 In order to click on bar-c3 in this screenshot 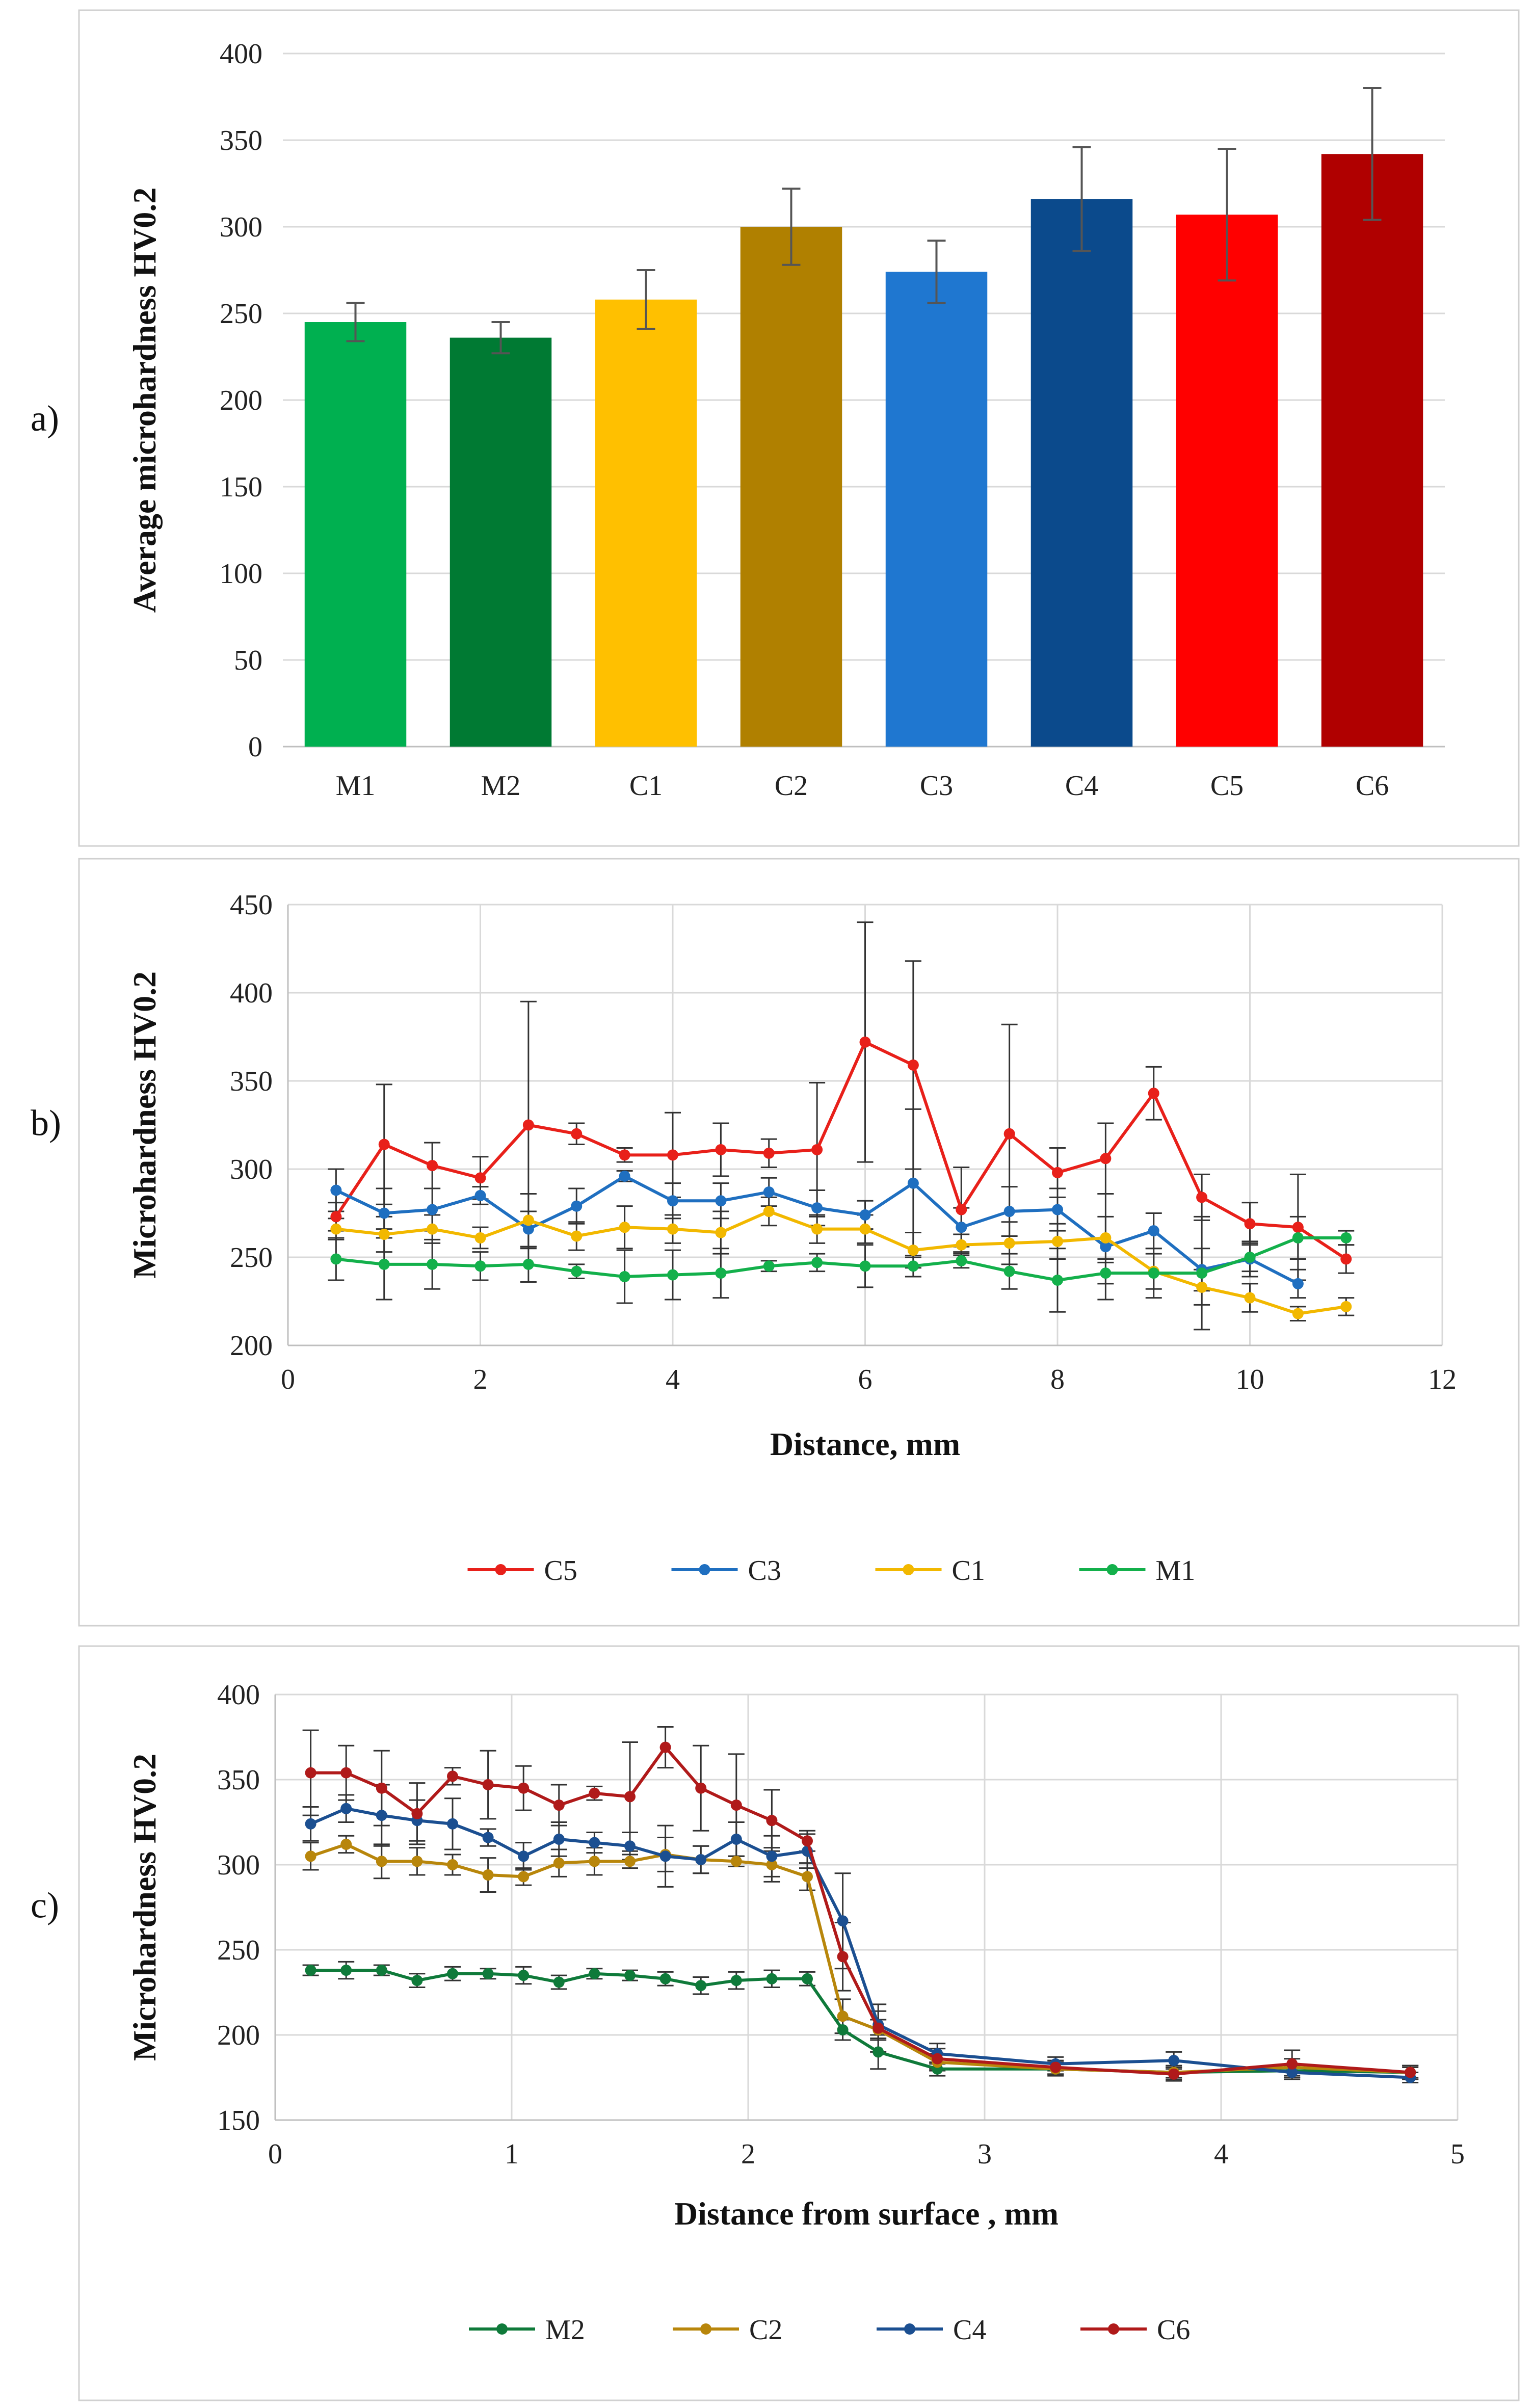, I will do `click(936, 509)`.